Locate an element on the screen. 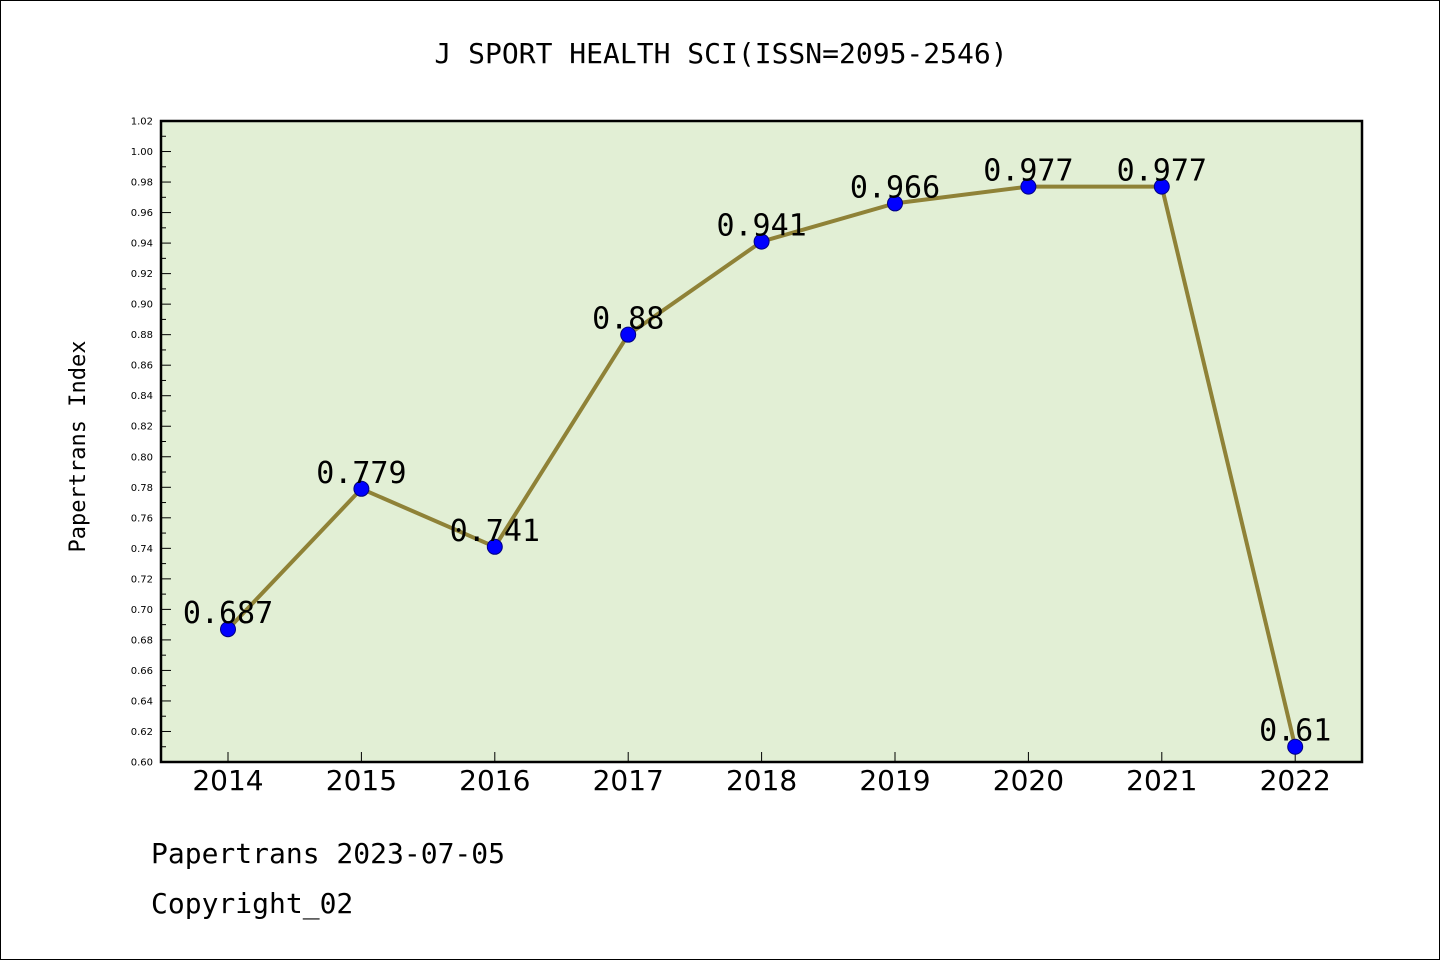 This screenshot has height=961, width=1440. x-tick-label: 2018 is located at coordinates (761, 780).